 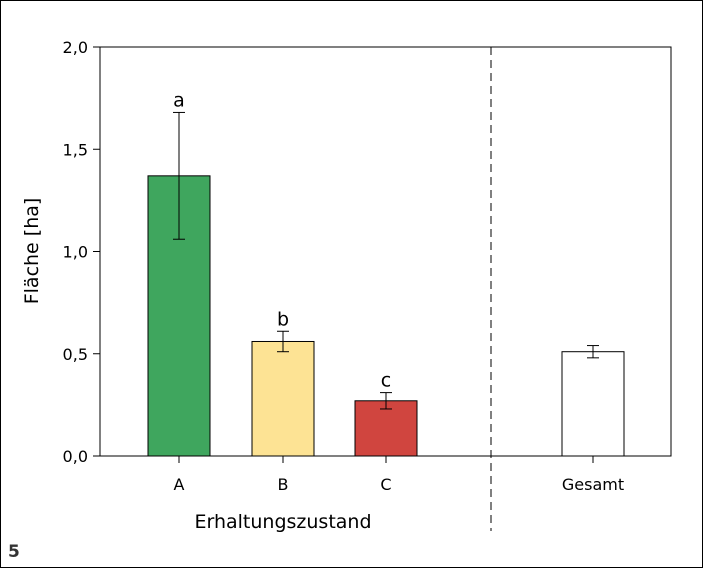 I want to click on y-tick-label: 0,5, so click(x=75, y=354).